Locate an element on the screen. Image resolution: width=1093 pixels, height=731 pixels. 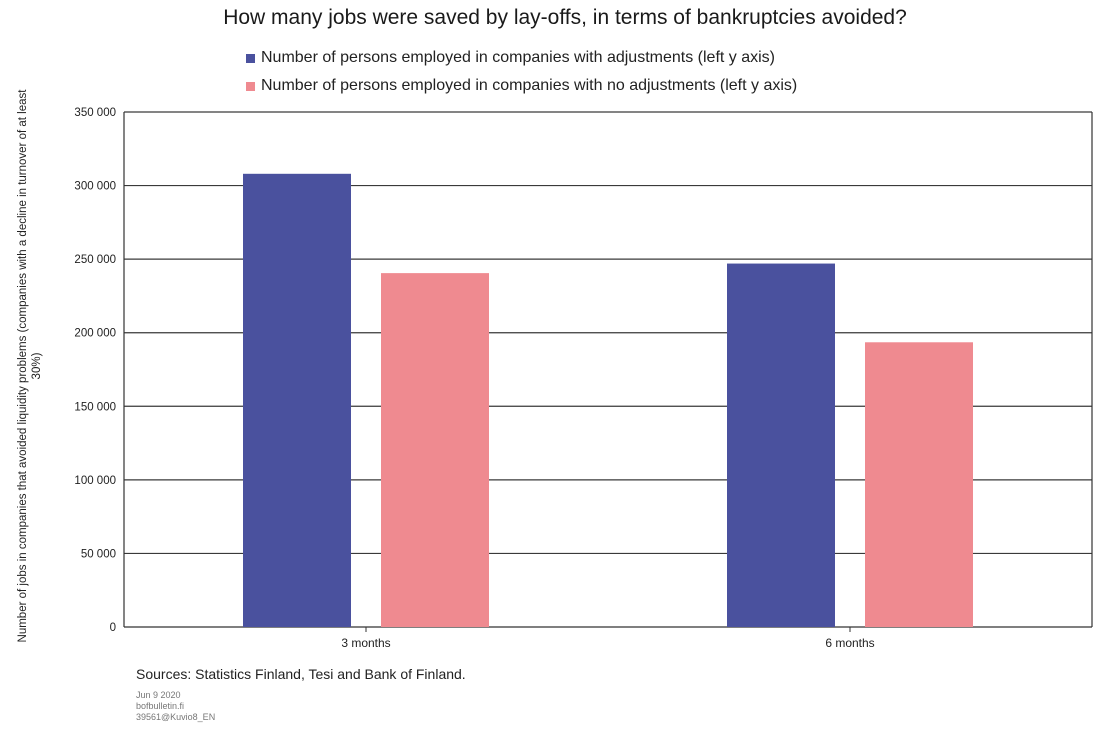
meta-date: Jun 9 2020 is located at coordinates (158, 695).